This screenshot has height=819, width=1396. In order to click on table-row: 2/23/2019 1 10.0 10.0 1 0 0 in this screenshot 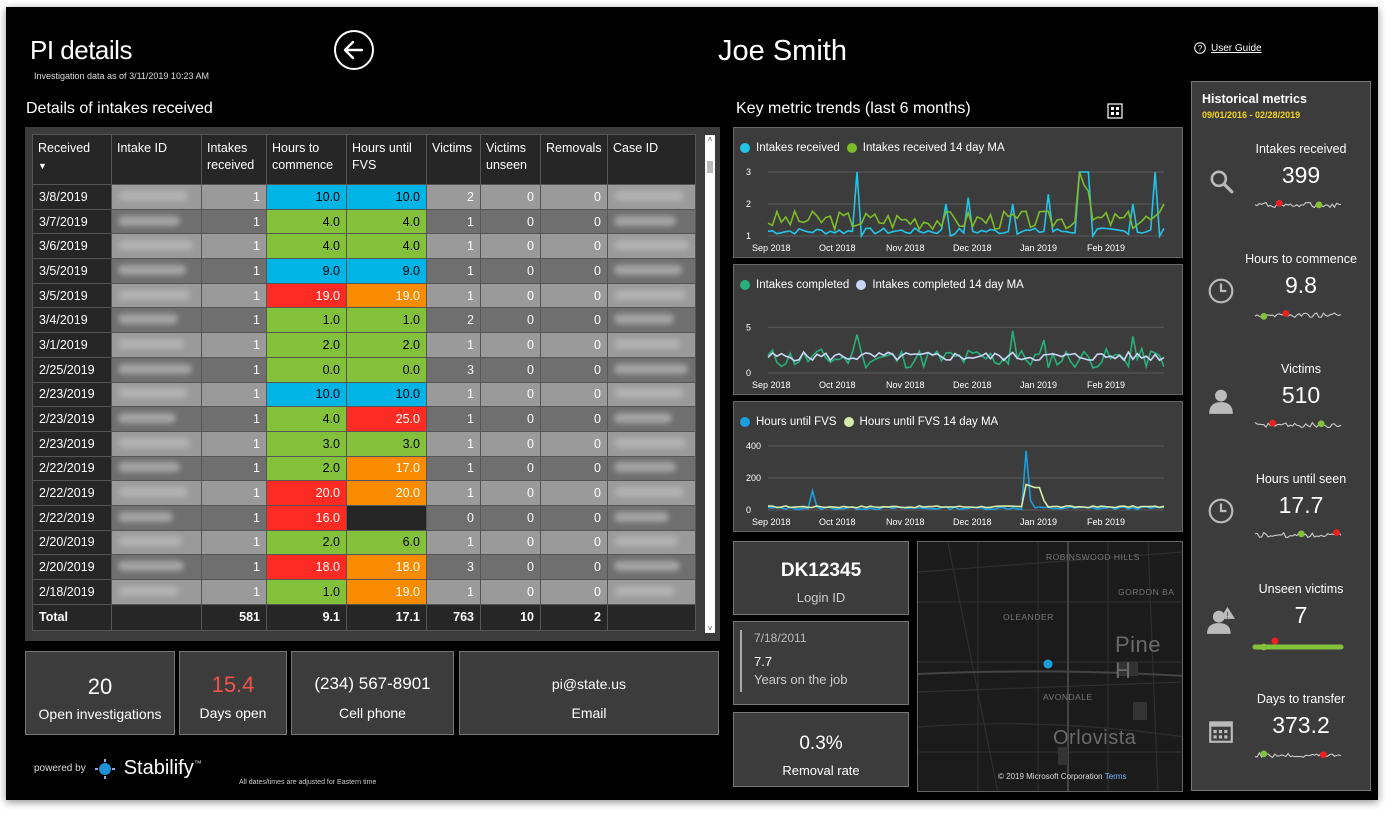, I will do `click(364, 394)`.